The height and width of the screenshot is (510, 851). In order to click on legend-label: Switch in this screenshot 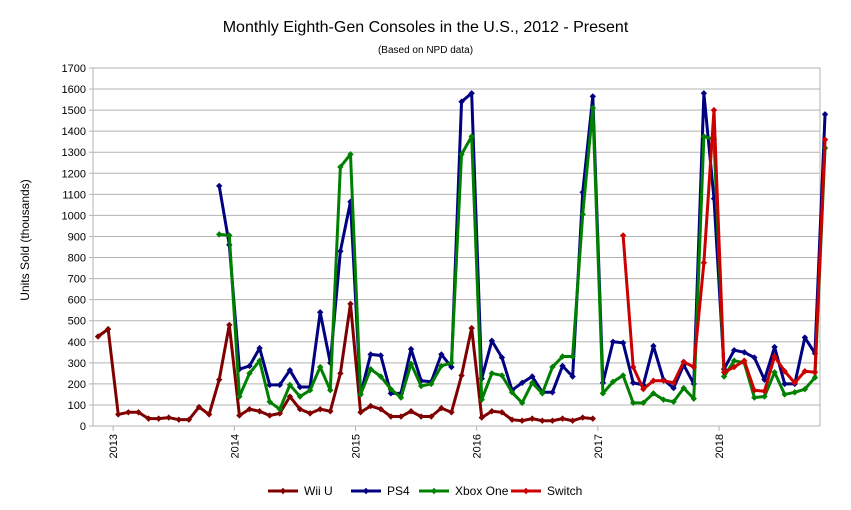, I will do `click(564, 491)`.